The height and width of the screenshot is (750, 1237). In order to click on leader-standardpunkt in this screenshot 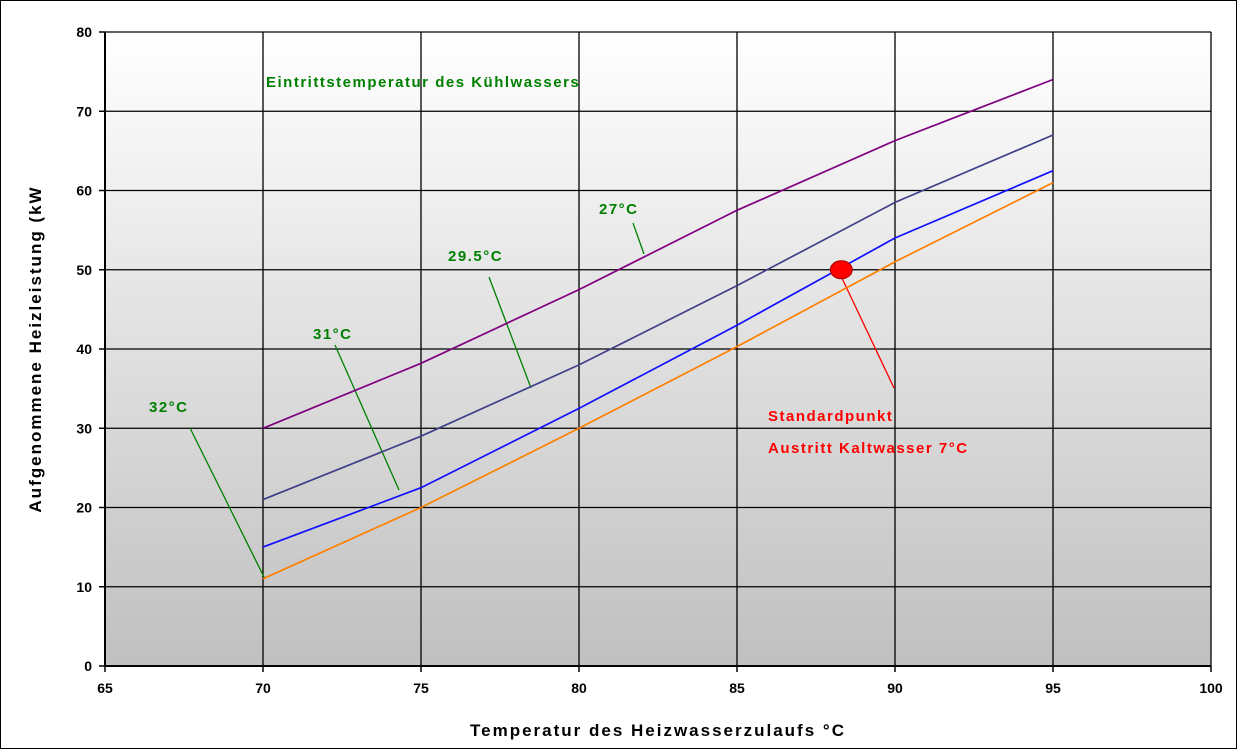, I will do `click(867, 332)`.